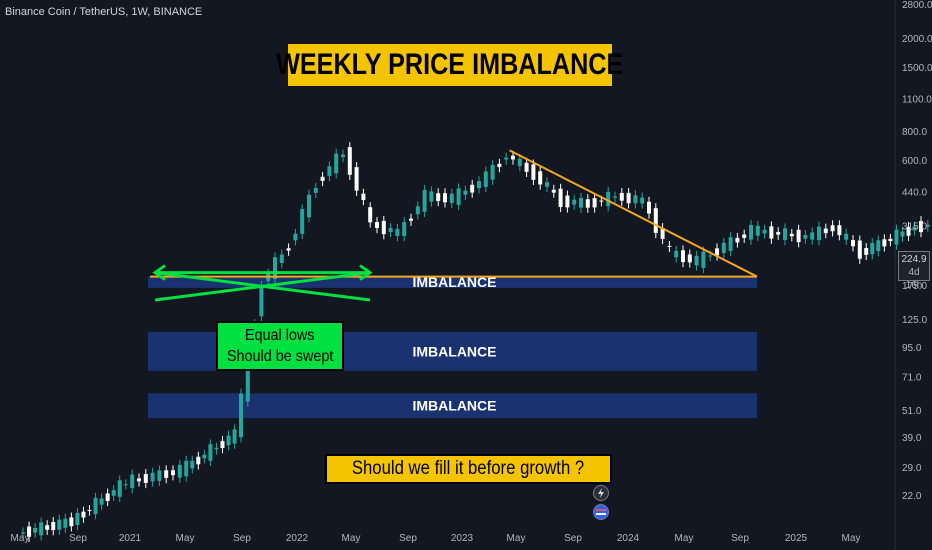 The image size is (932, 550). What do you see at coordinates (573, 538) in the screenshot?
I see `x-tick-10: Sep` at bounding box center [573, 538].